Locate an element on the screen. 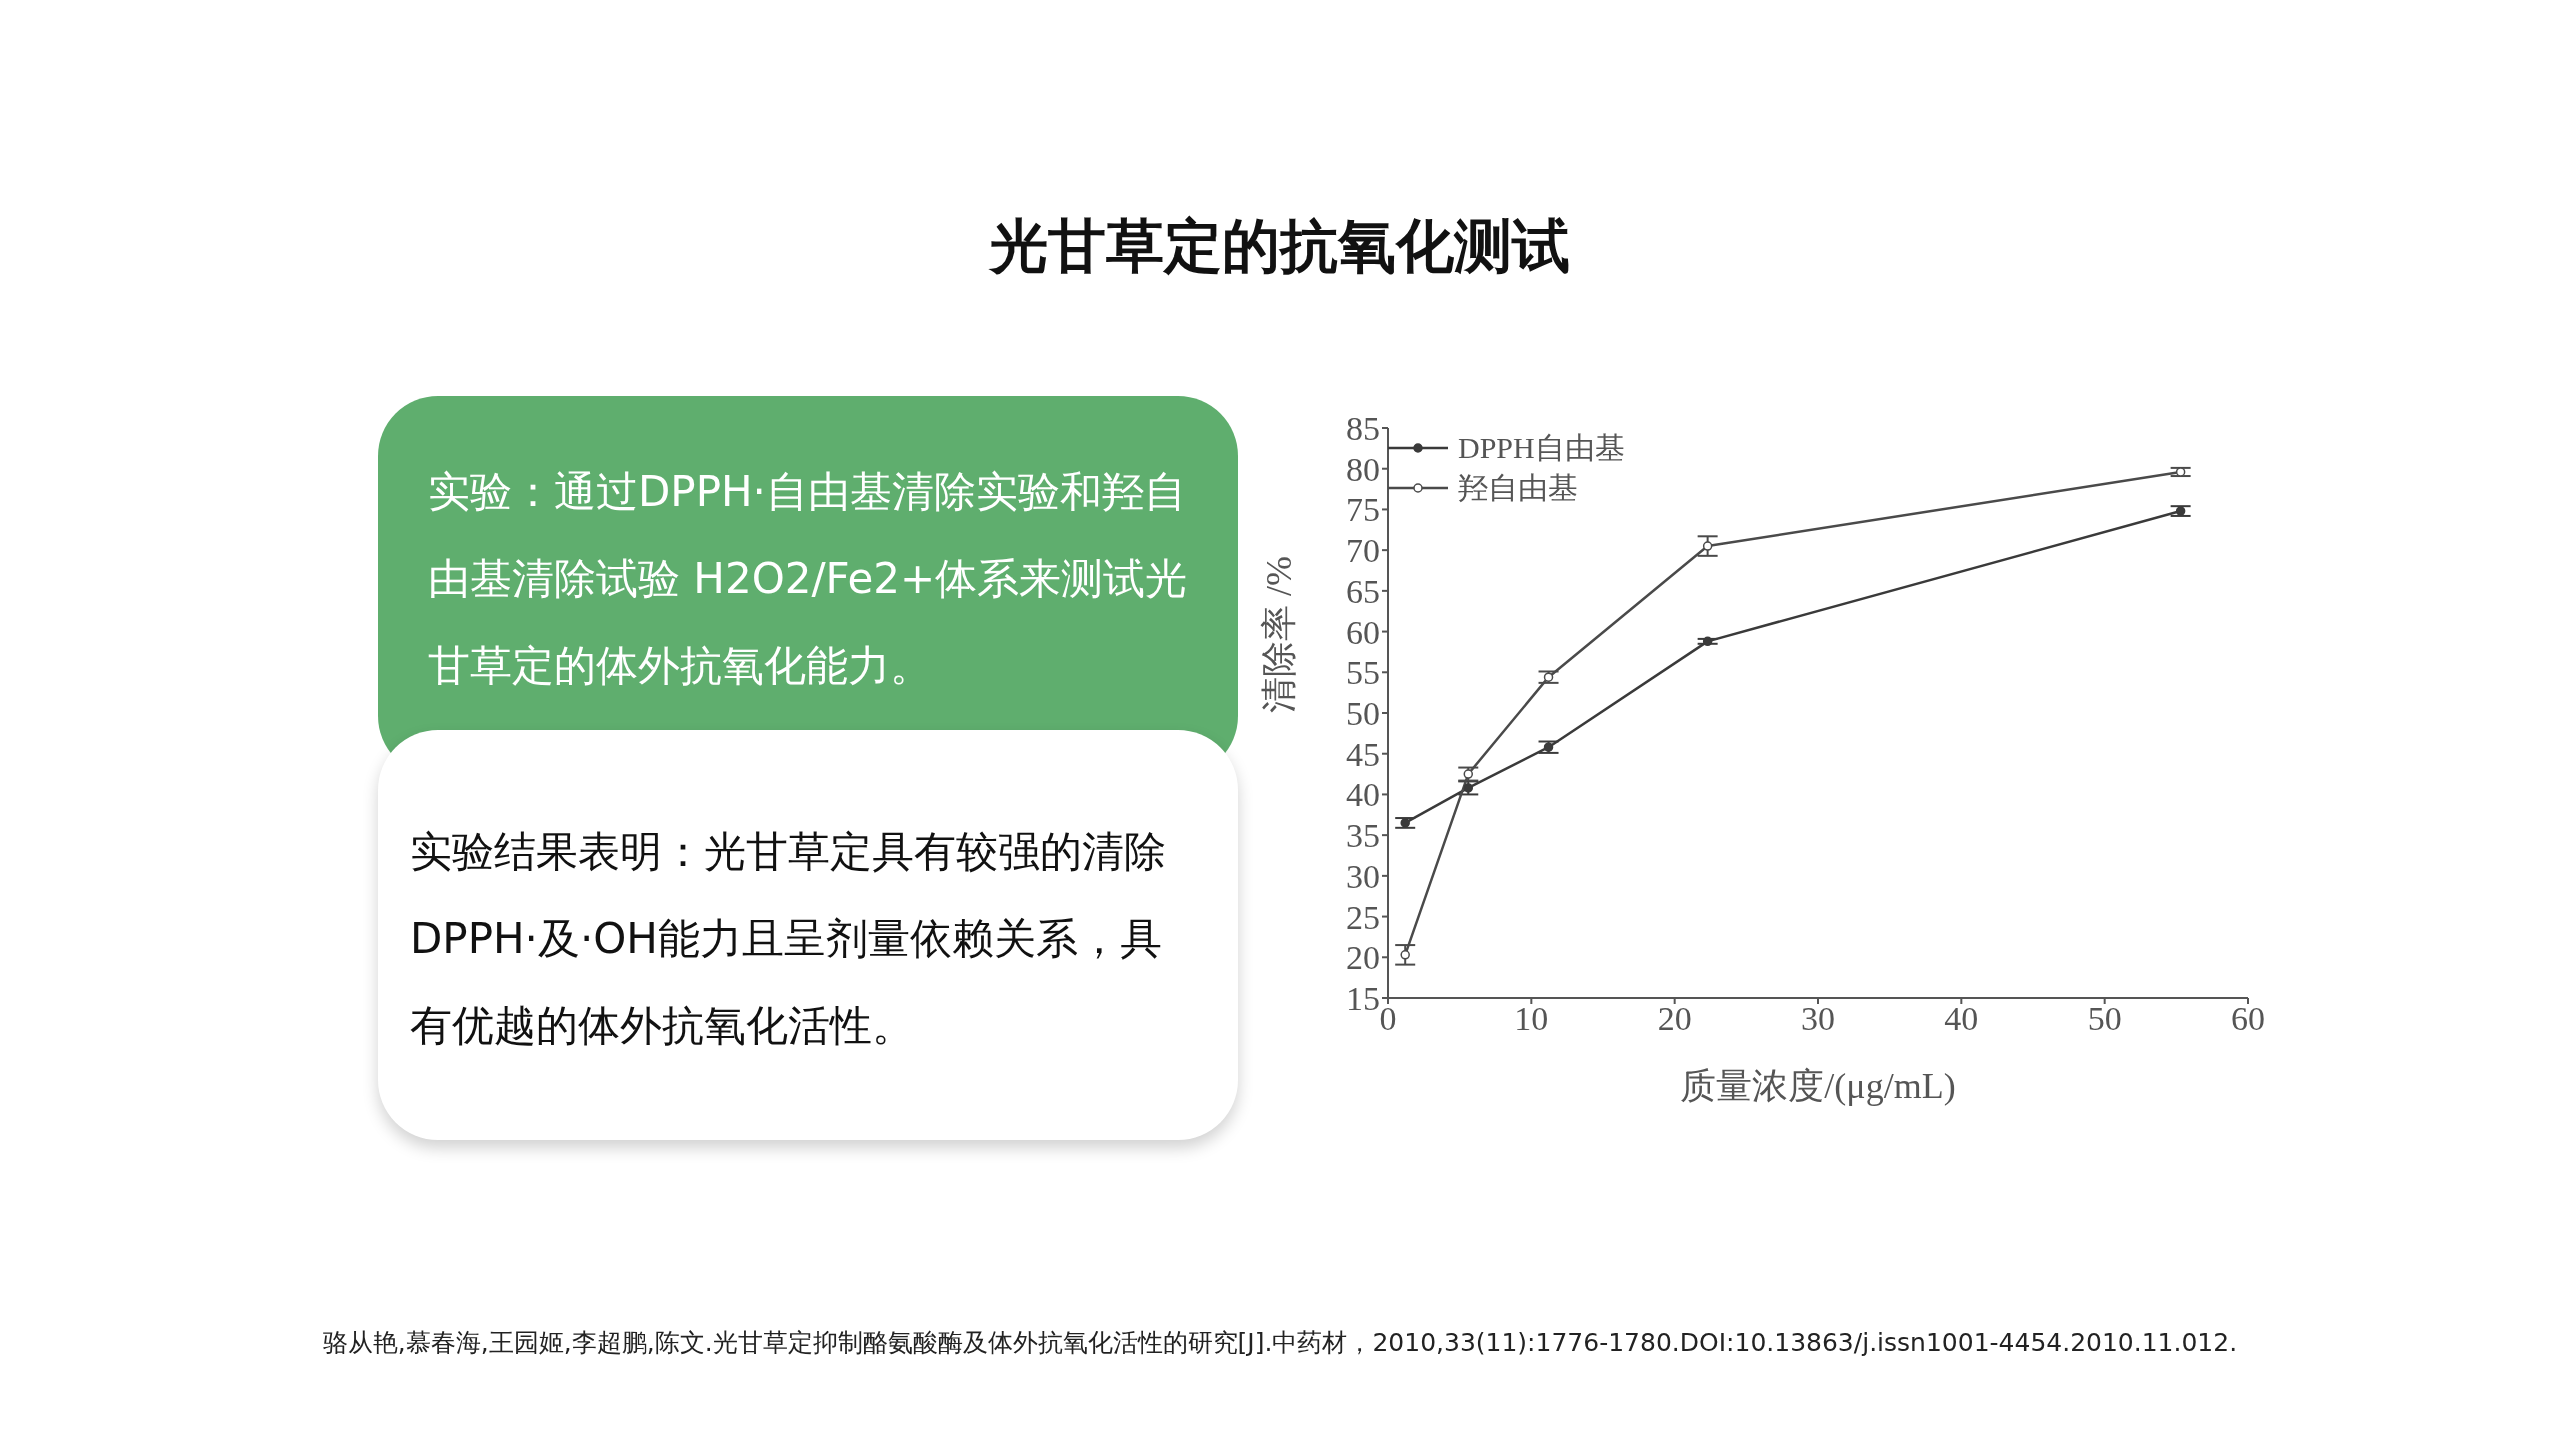 The image size is (2560, 1440). y-tick-label: 15 is located at coordinates (1363, 999).